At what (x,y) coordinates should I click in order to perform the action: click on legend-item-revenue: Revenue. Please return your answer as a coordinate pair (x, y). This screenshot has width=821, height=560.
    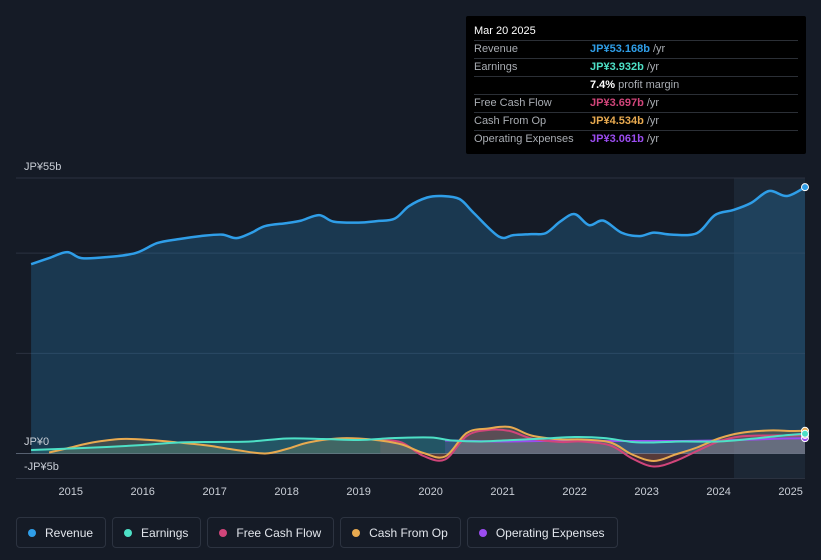
    Looking at the image, I should click on (61, 532).